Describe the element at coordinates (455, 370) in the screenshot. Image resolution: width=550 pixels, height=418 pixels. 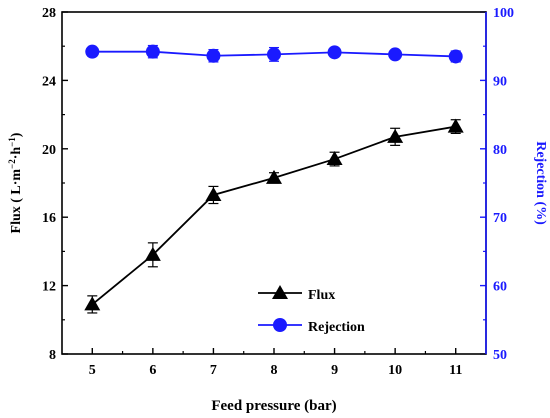
I see `x-tick-label: 11` at that location.